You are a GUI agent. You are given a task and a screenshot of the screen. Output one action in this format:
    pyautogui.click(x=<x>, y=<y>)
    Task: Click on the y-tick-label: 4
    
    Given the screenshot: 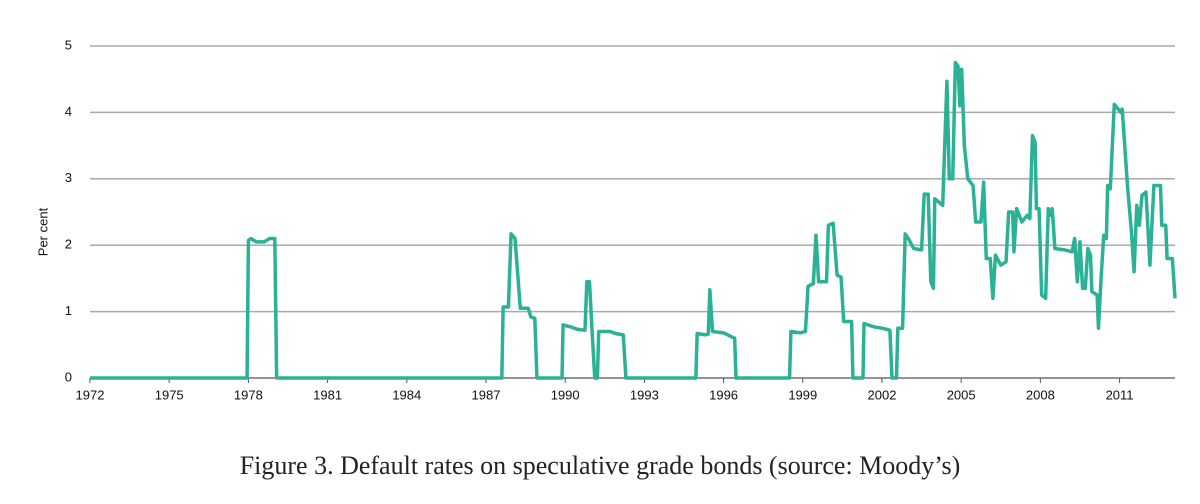 What is the action you would take?
    pyautogui.click(x=68, y=111)
    